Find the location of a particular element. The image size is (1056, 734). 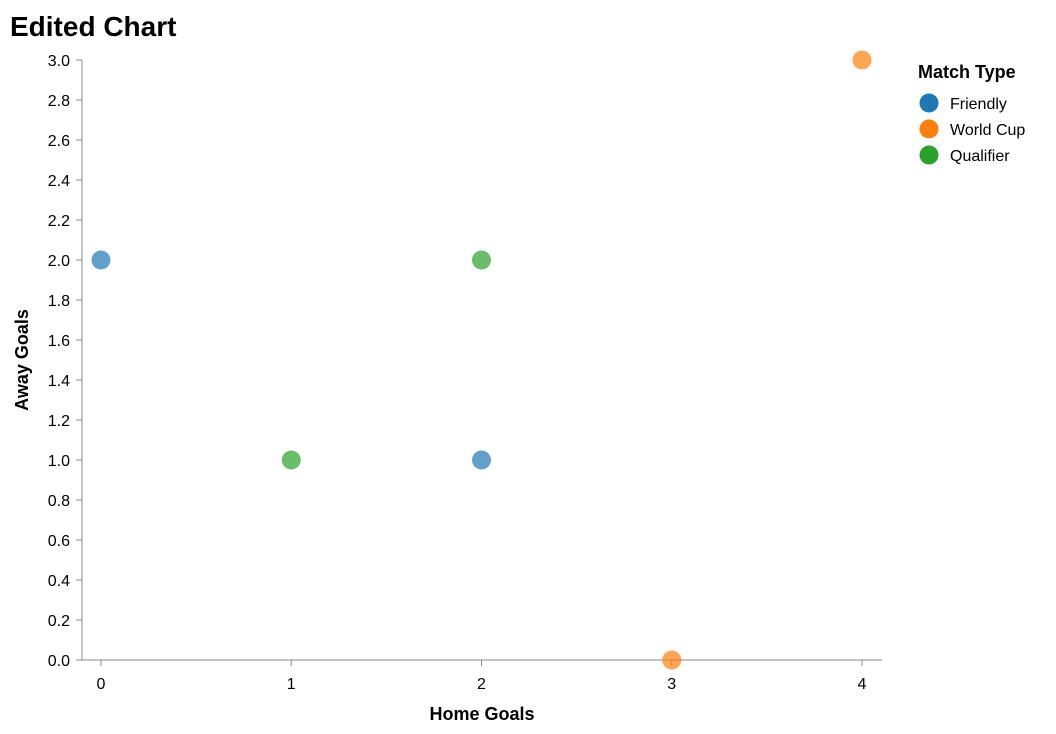

legend-label-friendly: Friendly is located at coordinates (978, 104).